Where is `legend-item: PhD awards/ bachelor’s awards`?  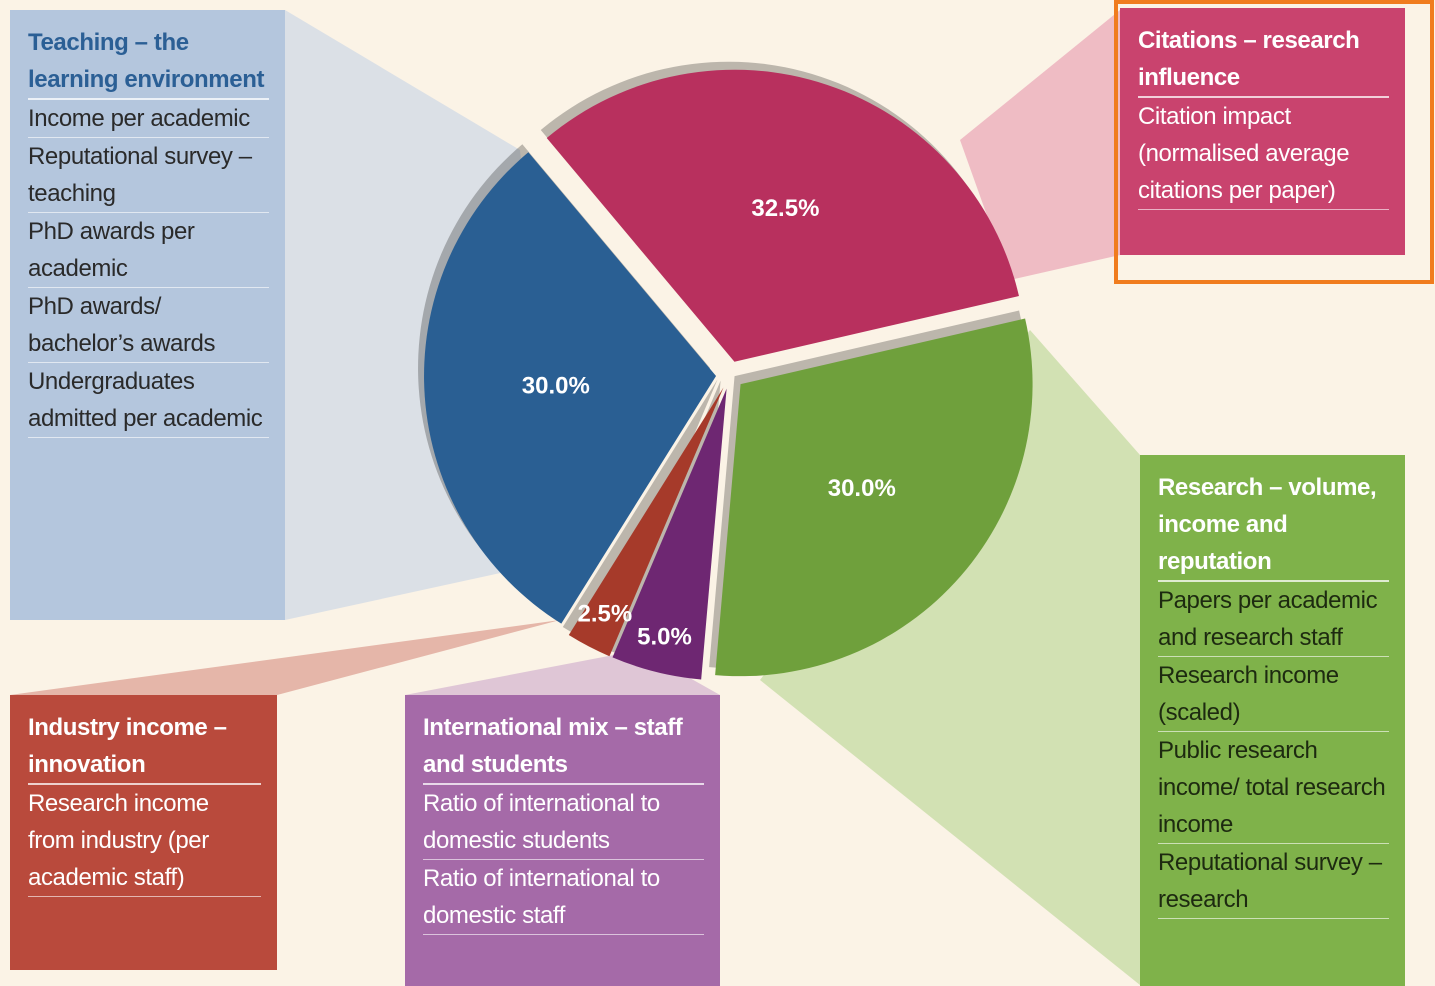 legend-item: PhD awards/ bachelor’s awards is located at coordinates (148, 325).